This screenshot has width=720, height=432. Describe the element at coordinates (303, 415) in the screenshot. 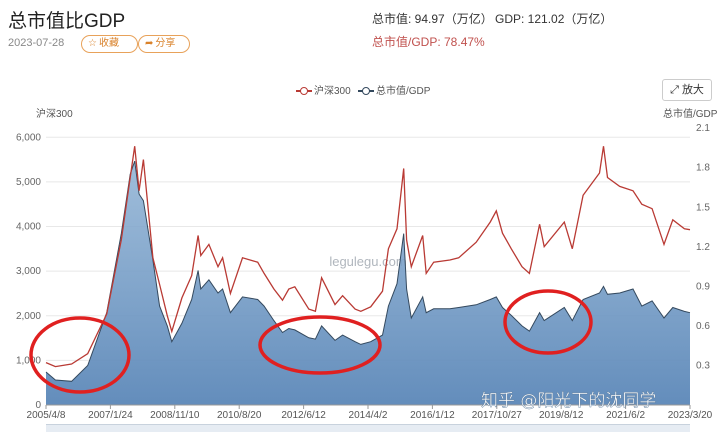

I see `x-tick-label: 2012/6/12` at that location.